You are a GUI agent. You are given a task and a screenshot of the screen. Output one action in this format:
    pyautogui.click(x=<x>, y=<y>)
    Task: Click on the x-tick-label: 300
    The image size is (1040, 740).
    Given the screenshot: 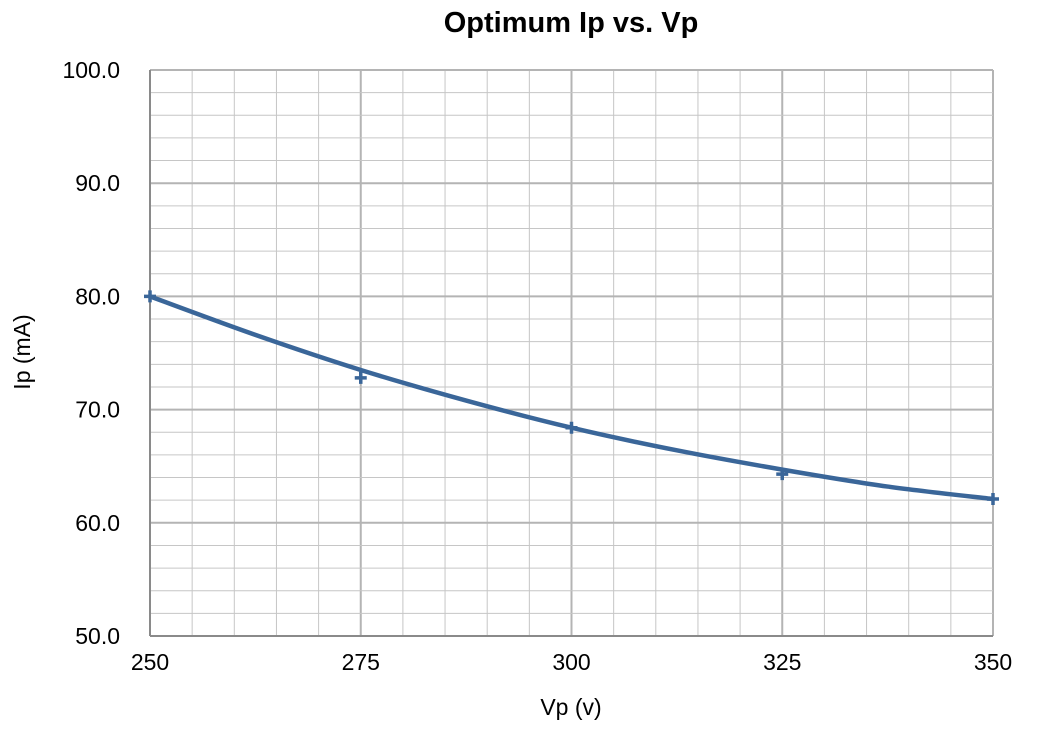 What is the action you would take?
    pyautogui.click(x=571, y=662)
    